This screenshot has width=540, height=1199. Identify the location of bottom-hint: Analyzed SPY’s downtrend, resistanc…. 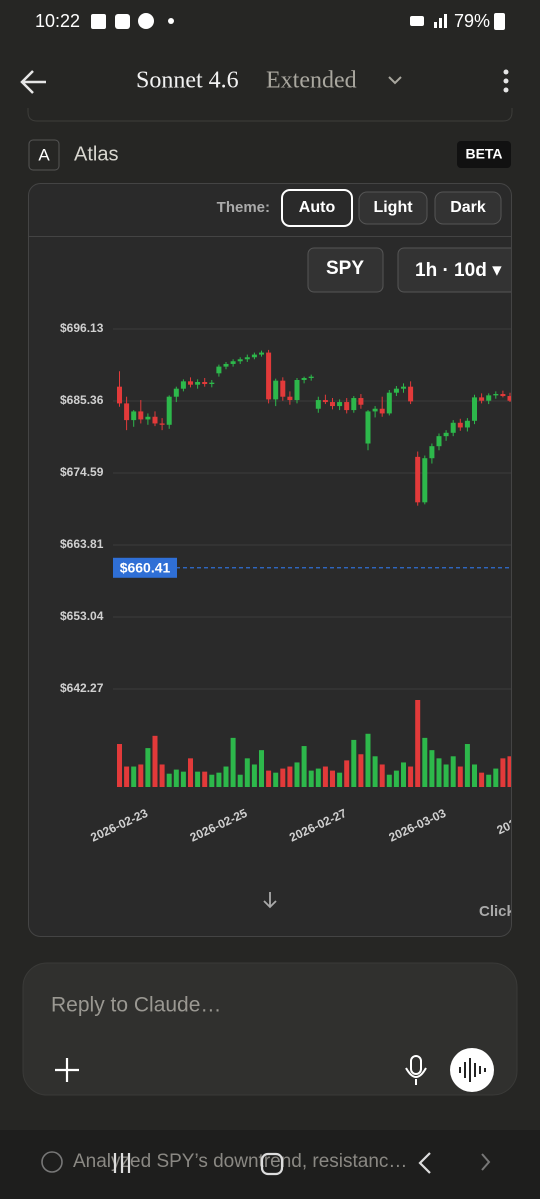
(240, 1161).